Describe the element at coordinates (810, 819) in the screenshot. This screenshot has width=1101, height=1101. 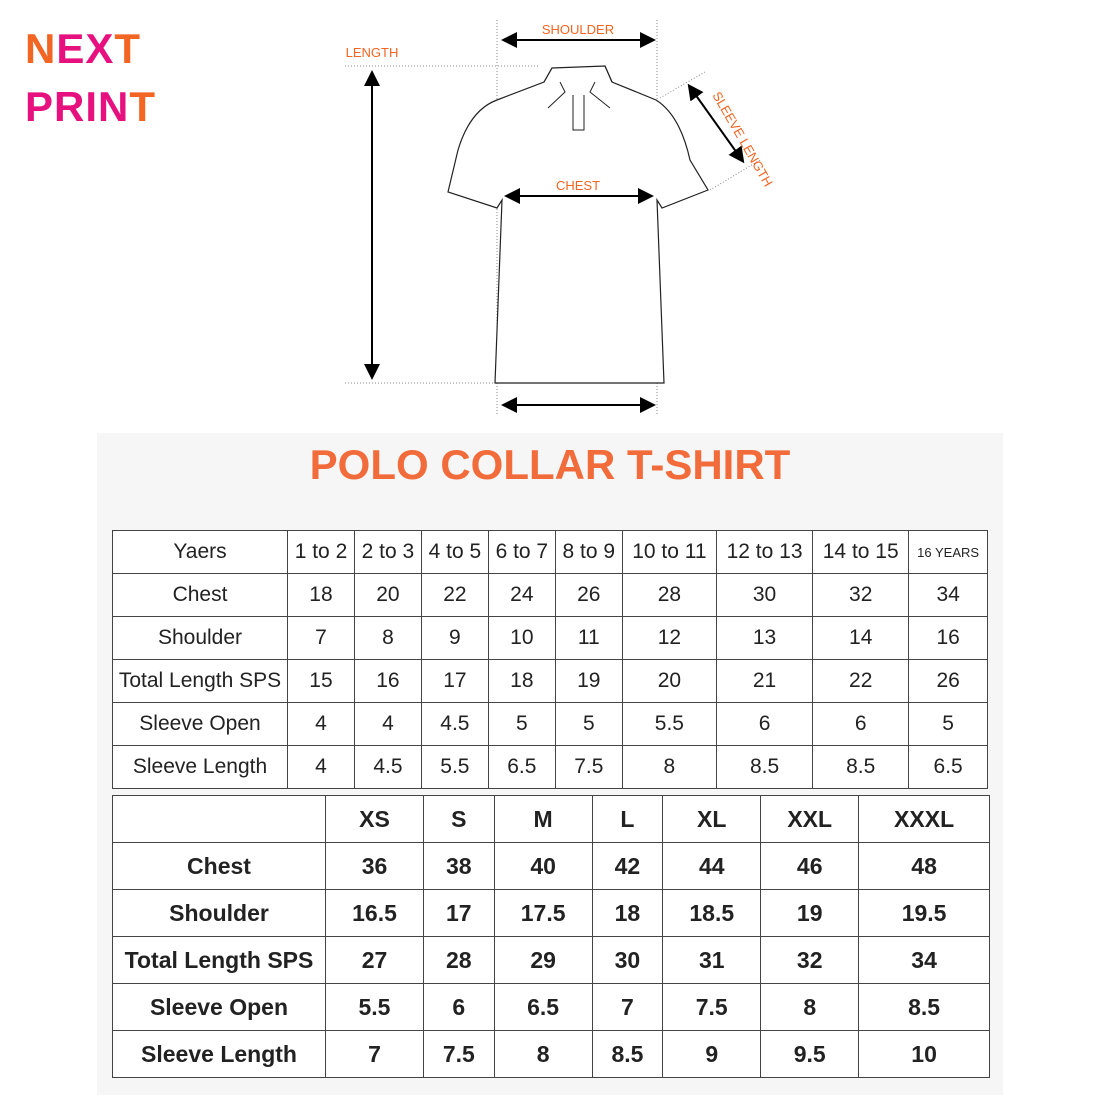
I see `table-cell: XXL` at that location.